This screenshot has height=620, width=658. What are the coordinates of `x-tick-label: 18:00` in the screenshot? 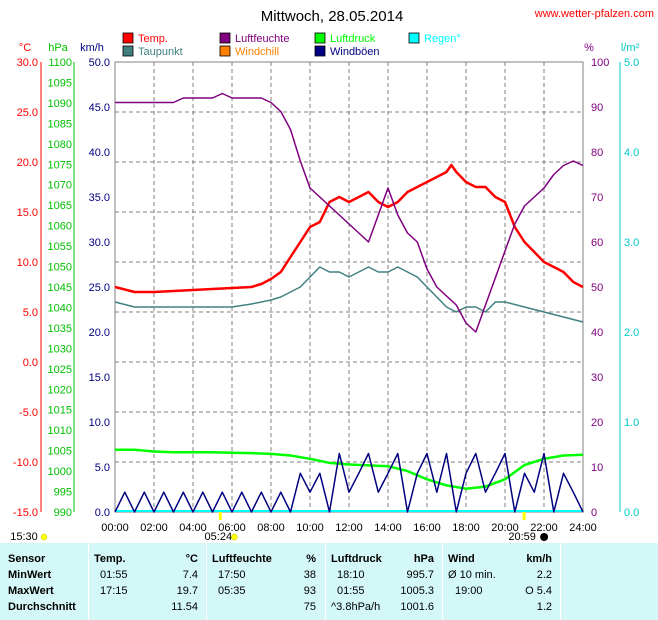 It's located at (466, 528).